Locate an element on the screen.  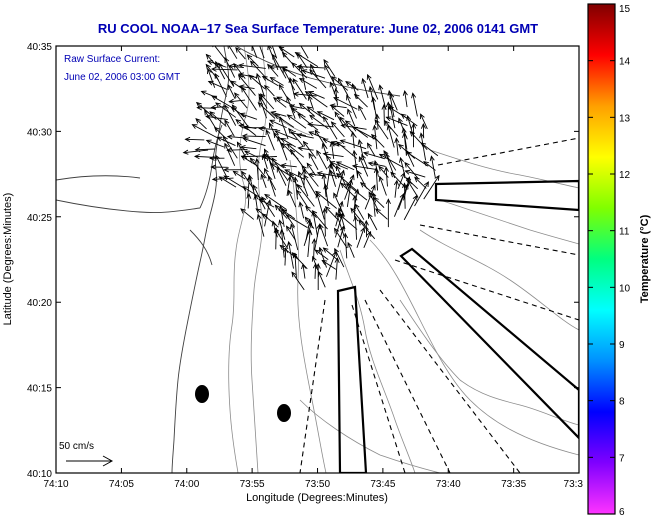
colorbar-label: Temperature (°C) is located at coordinates (645, 258).